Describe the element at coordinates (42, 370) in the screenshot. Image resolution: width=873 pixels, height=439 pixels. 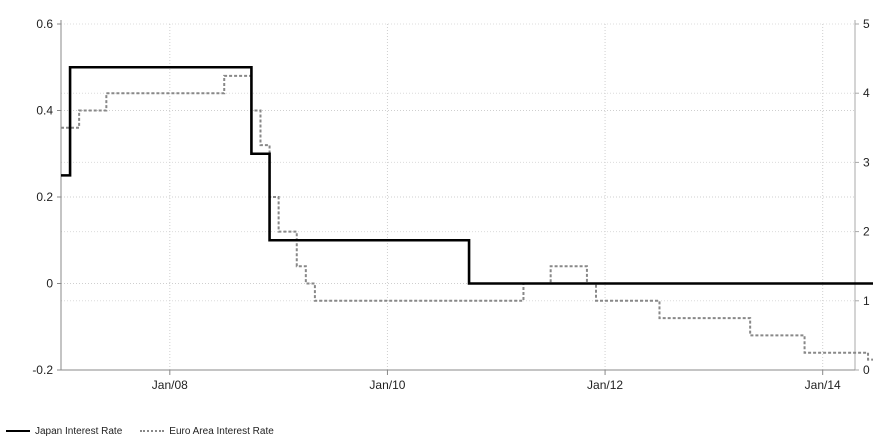
I see `y-tick-label-left: -0.2` at that location.